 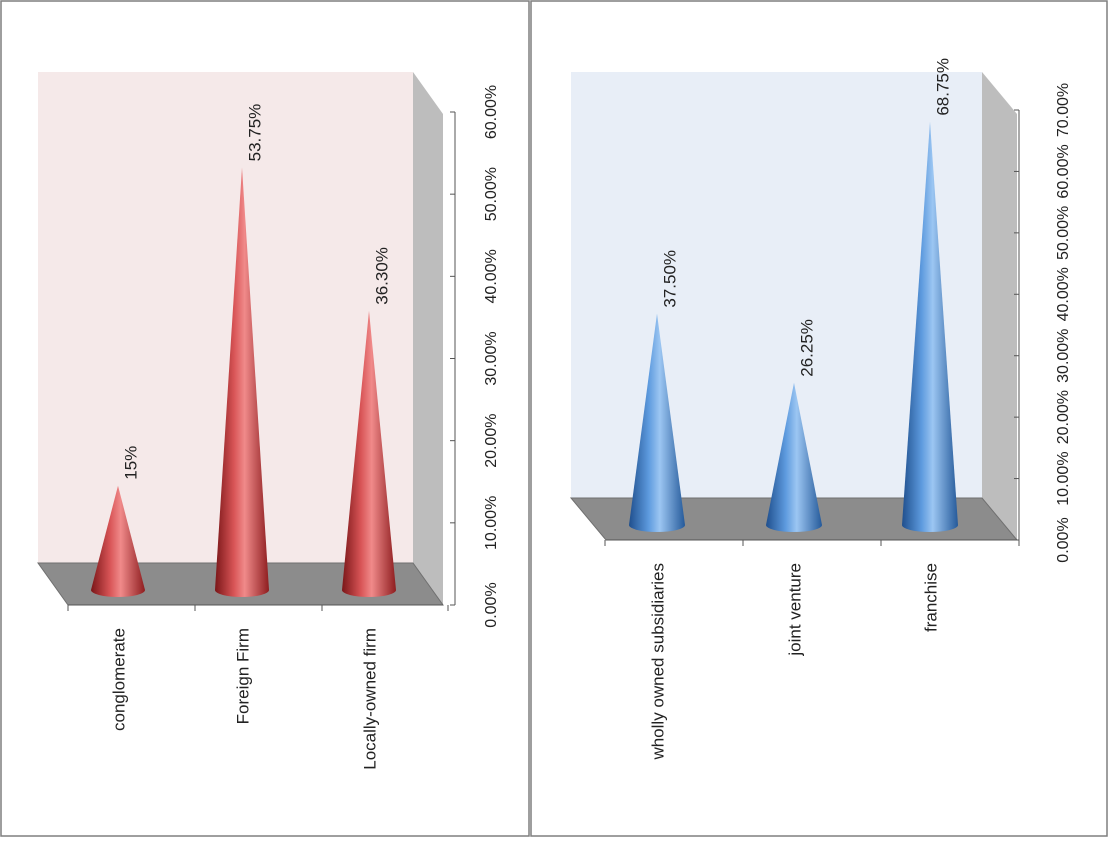 I want to click on value-tick-label: 70.00%, so click(x=1063, y=110).